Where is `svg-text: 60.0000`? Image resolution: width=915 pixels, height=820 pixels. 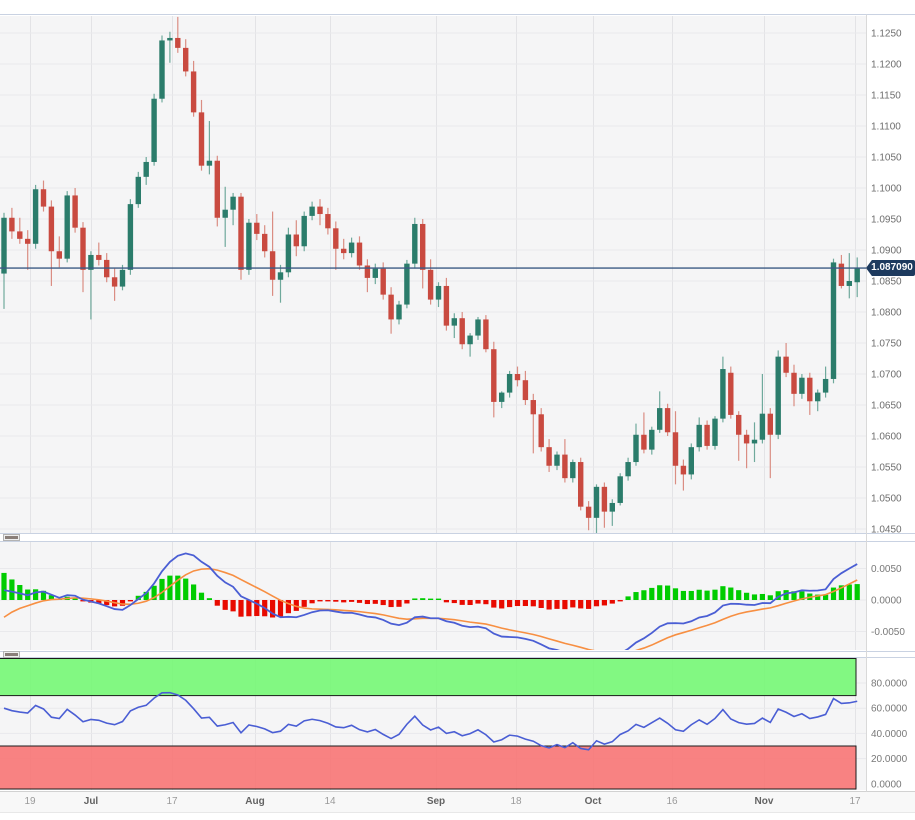 svg-text: 60.0000 is located at coordinates (889, 709).